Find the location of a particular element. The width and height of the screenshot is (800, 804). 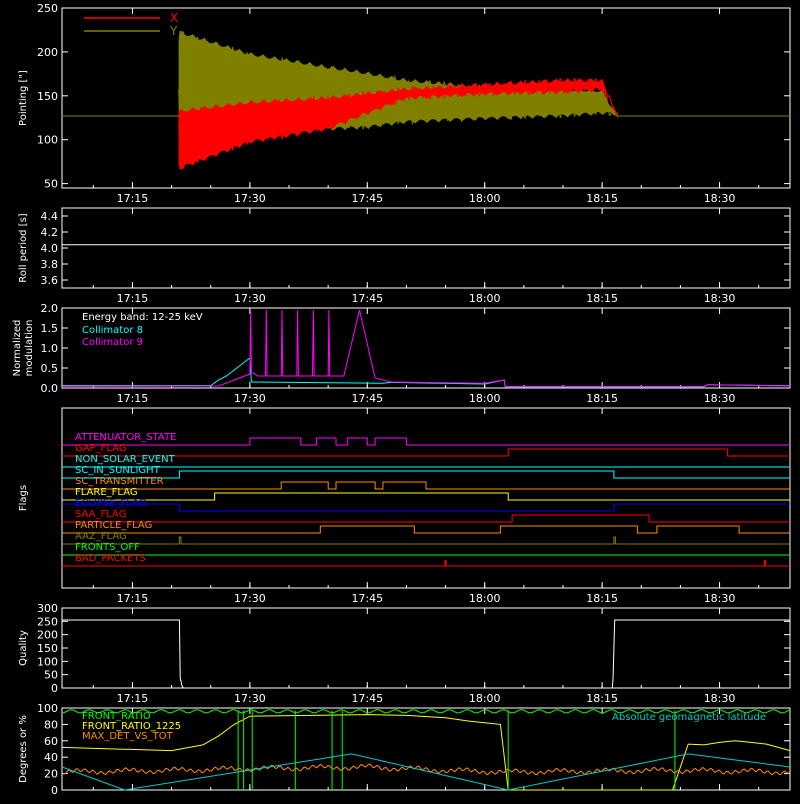

flag-label: BAD_PACKETS is located at coordinates (110, 558).